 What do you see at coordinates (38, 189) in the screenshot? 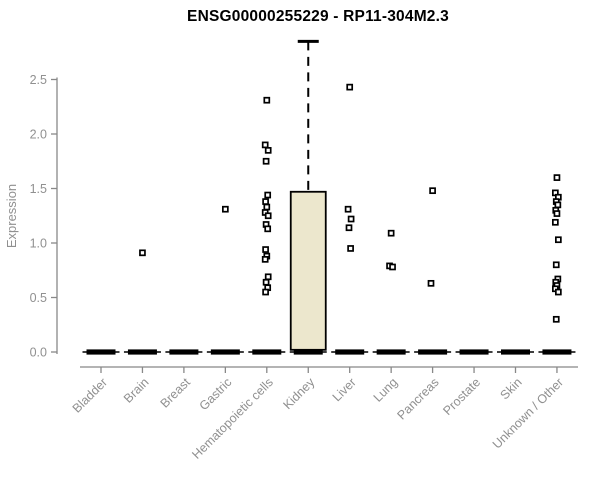
I see `y-tick-label: 1.5` at bounding box center [38, 189].